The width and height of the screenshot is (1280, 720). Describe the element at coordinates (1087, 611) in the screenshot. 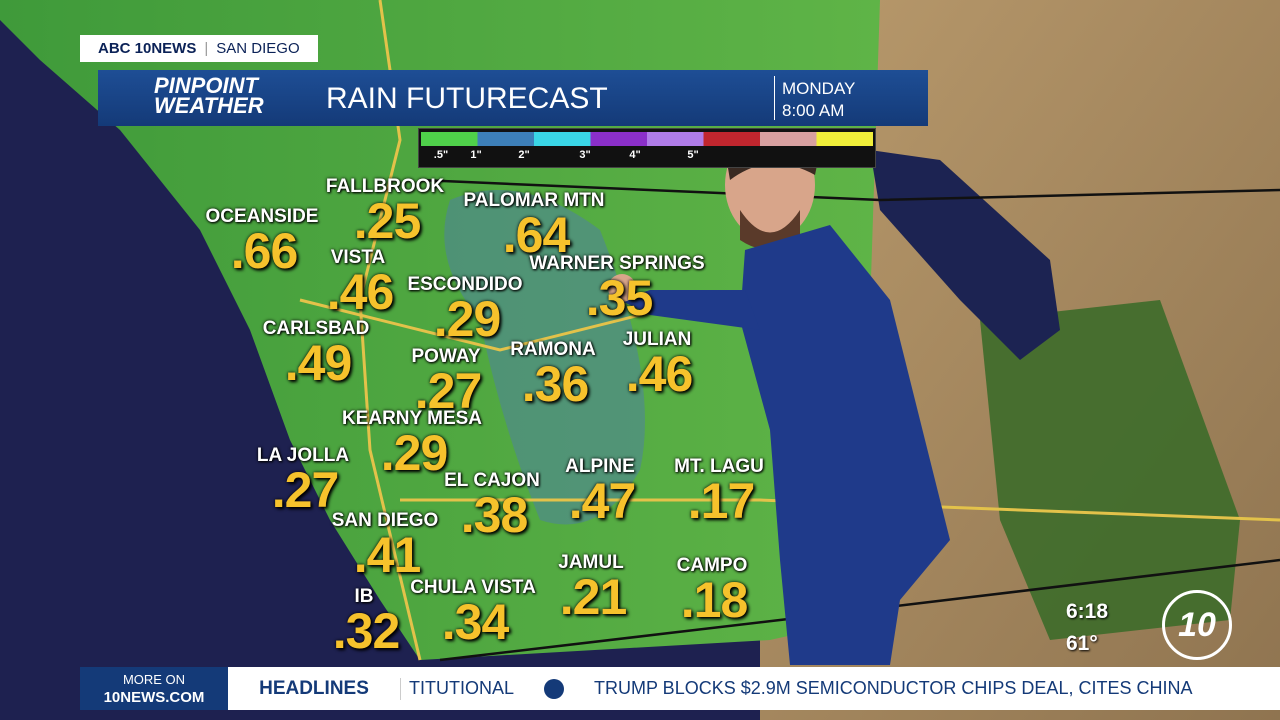

I see `time-now: 6:18` at that location.